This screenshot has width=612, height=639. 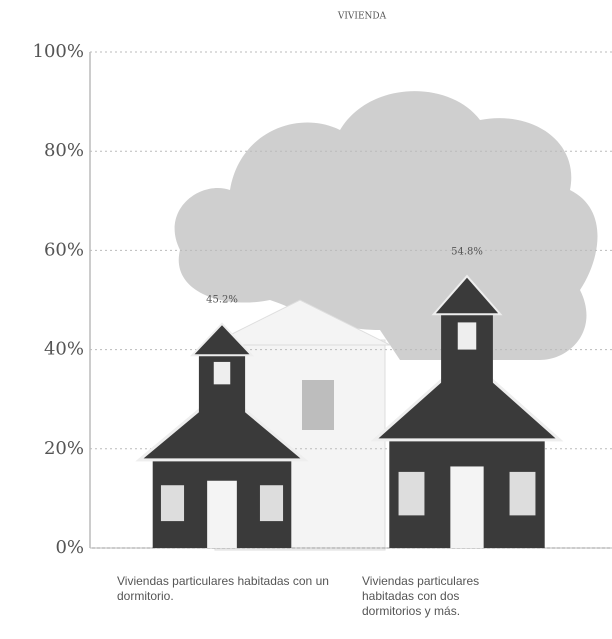 What do you see at coordinates (222, 299) in the screenshot?
I see `value-label: 45.2%` at bounding box center [222, 299].